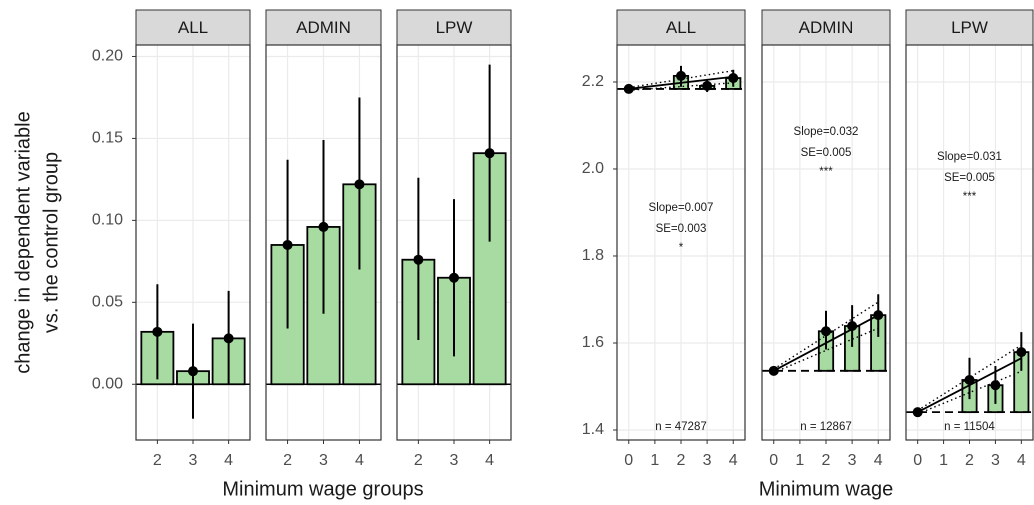 The height and width of the screenshot is (505, 1034). Describe the element at coordinates (107, 302) in the screenshot. I see `y-tick-label: 0.05` at that location.